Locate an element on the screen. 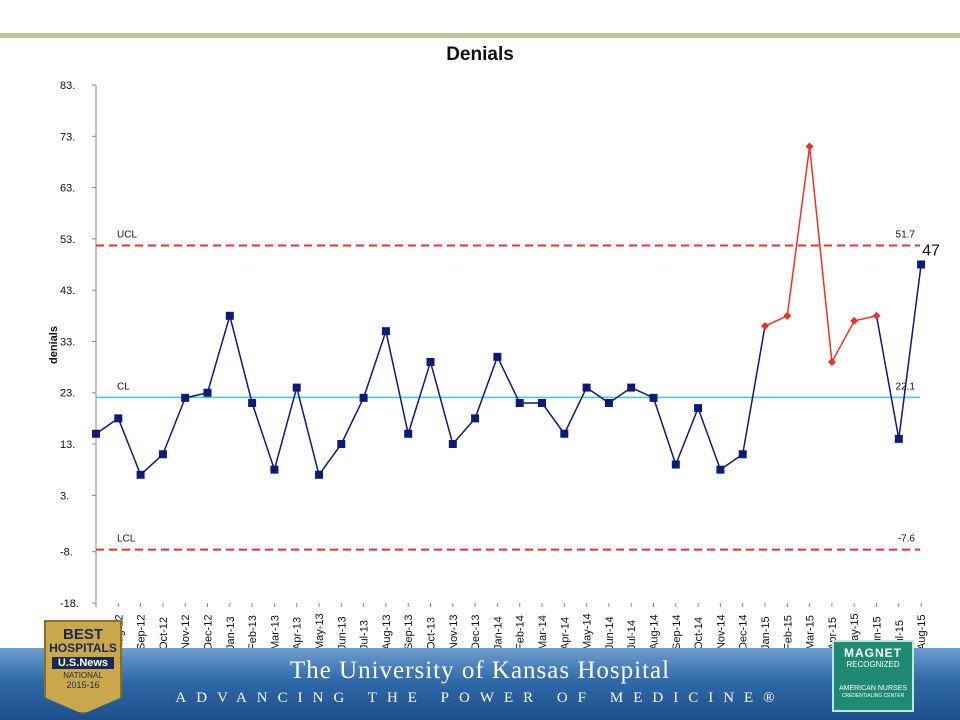 This screenshot has height=720, width=960. x-tick-label: Jun-13 is located at coordinates (342, 633).